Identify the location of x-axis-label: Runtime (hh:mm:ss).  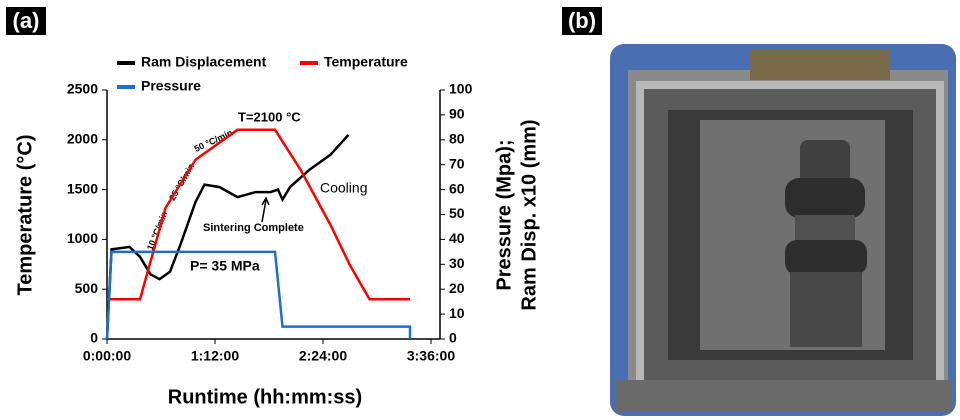
(265, 397).